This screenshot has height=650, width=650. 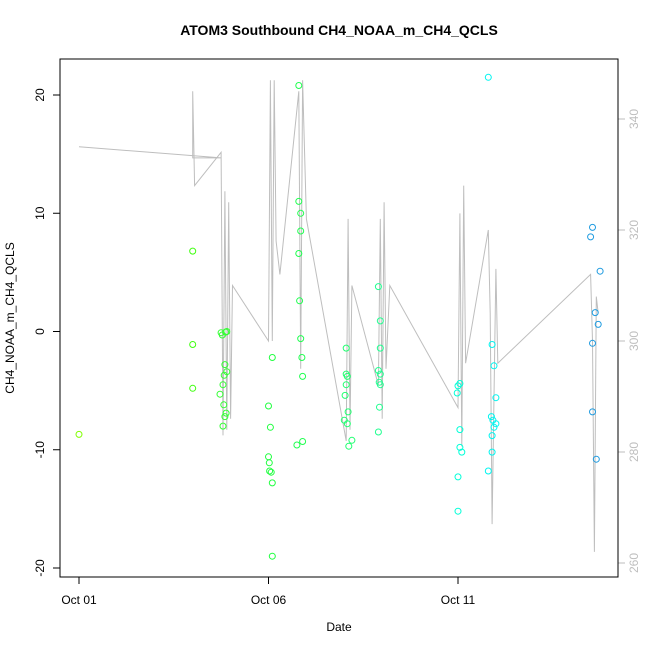 What do you see at coordinates (634, 452) in the screenshot?
I see `right-tick-label: 280` at bounding box center [634, 452].